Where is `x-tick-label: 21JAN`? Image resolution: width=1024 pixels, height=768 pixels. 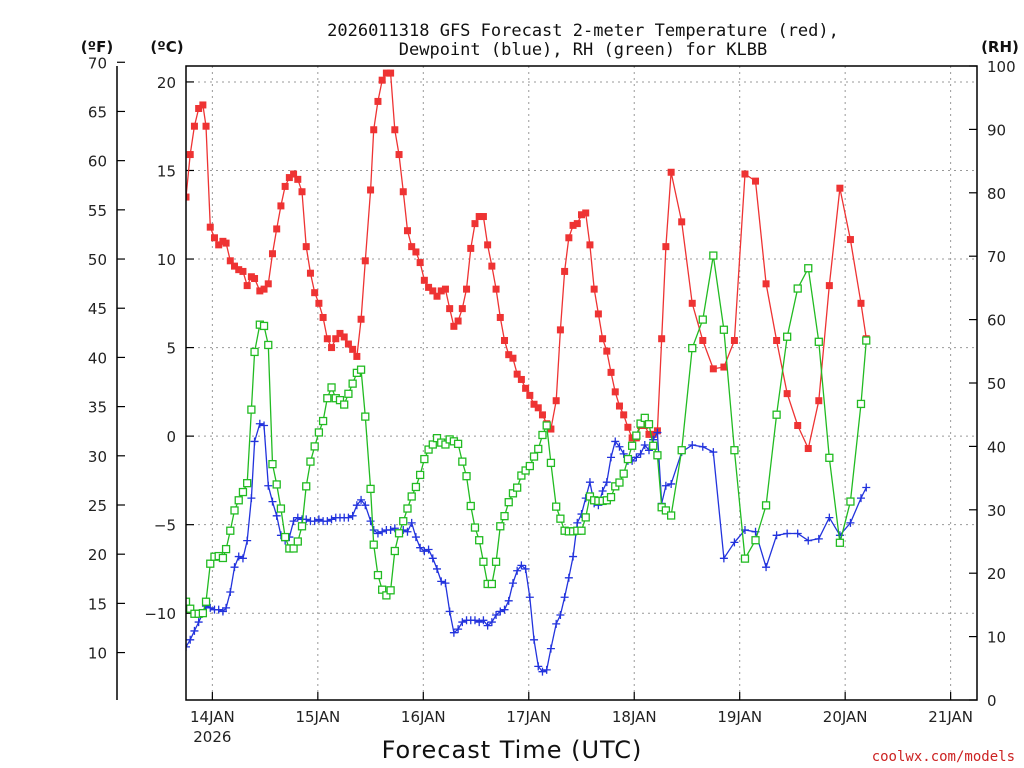
x-tick-label: 21JAN is located at coordinates (950, 717).